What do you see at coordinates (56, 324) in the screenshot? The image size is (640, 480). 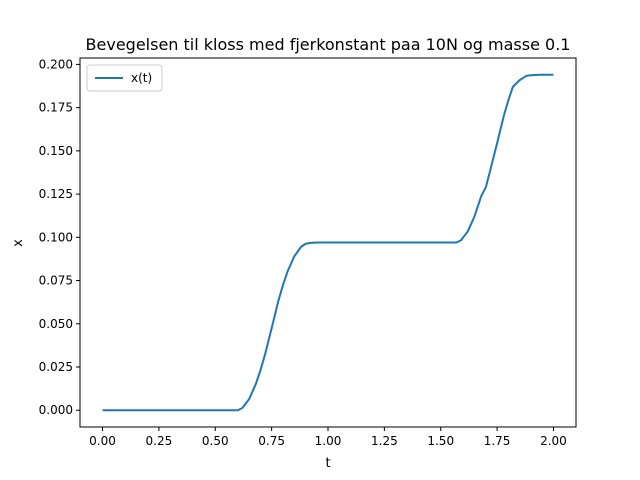 I see `y-tick-label: 0.050` at bounding box center [56, 324].